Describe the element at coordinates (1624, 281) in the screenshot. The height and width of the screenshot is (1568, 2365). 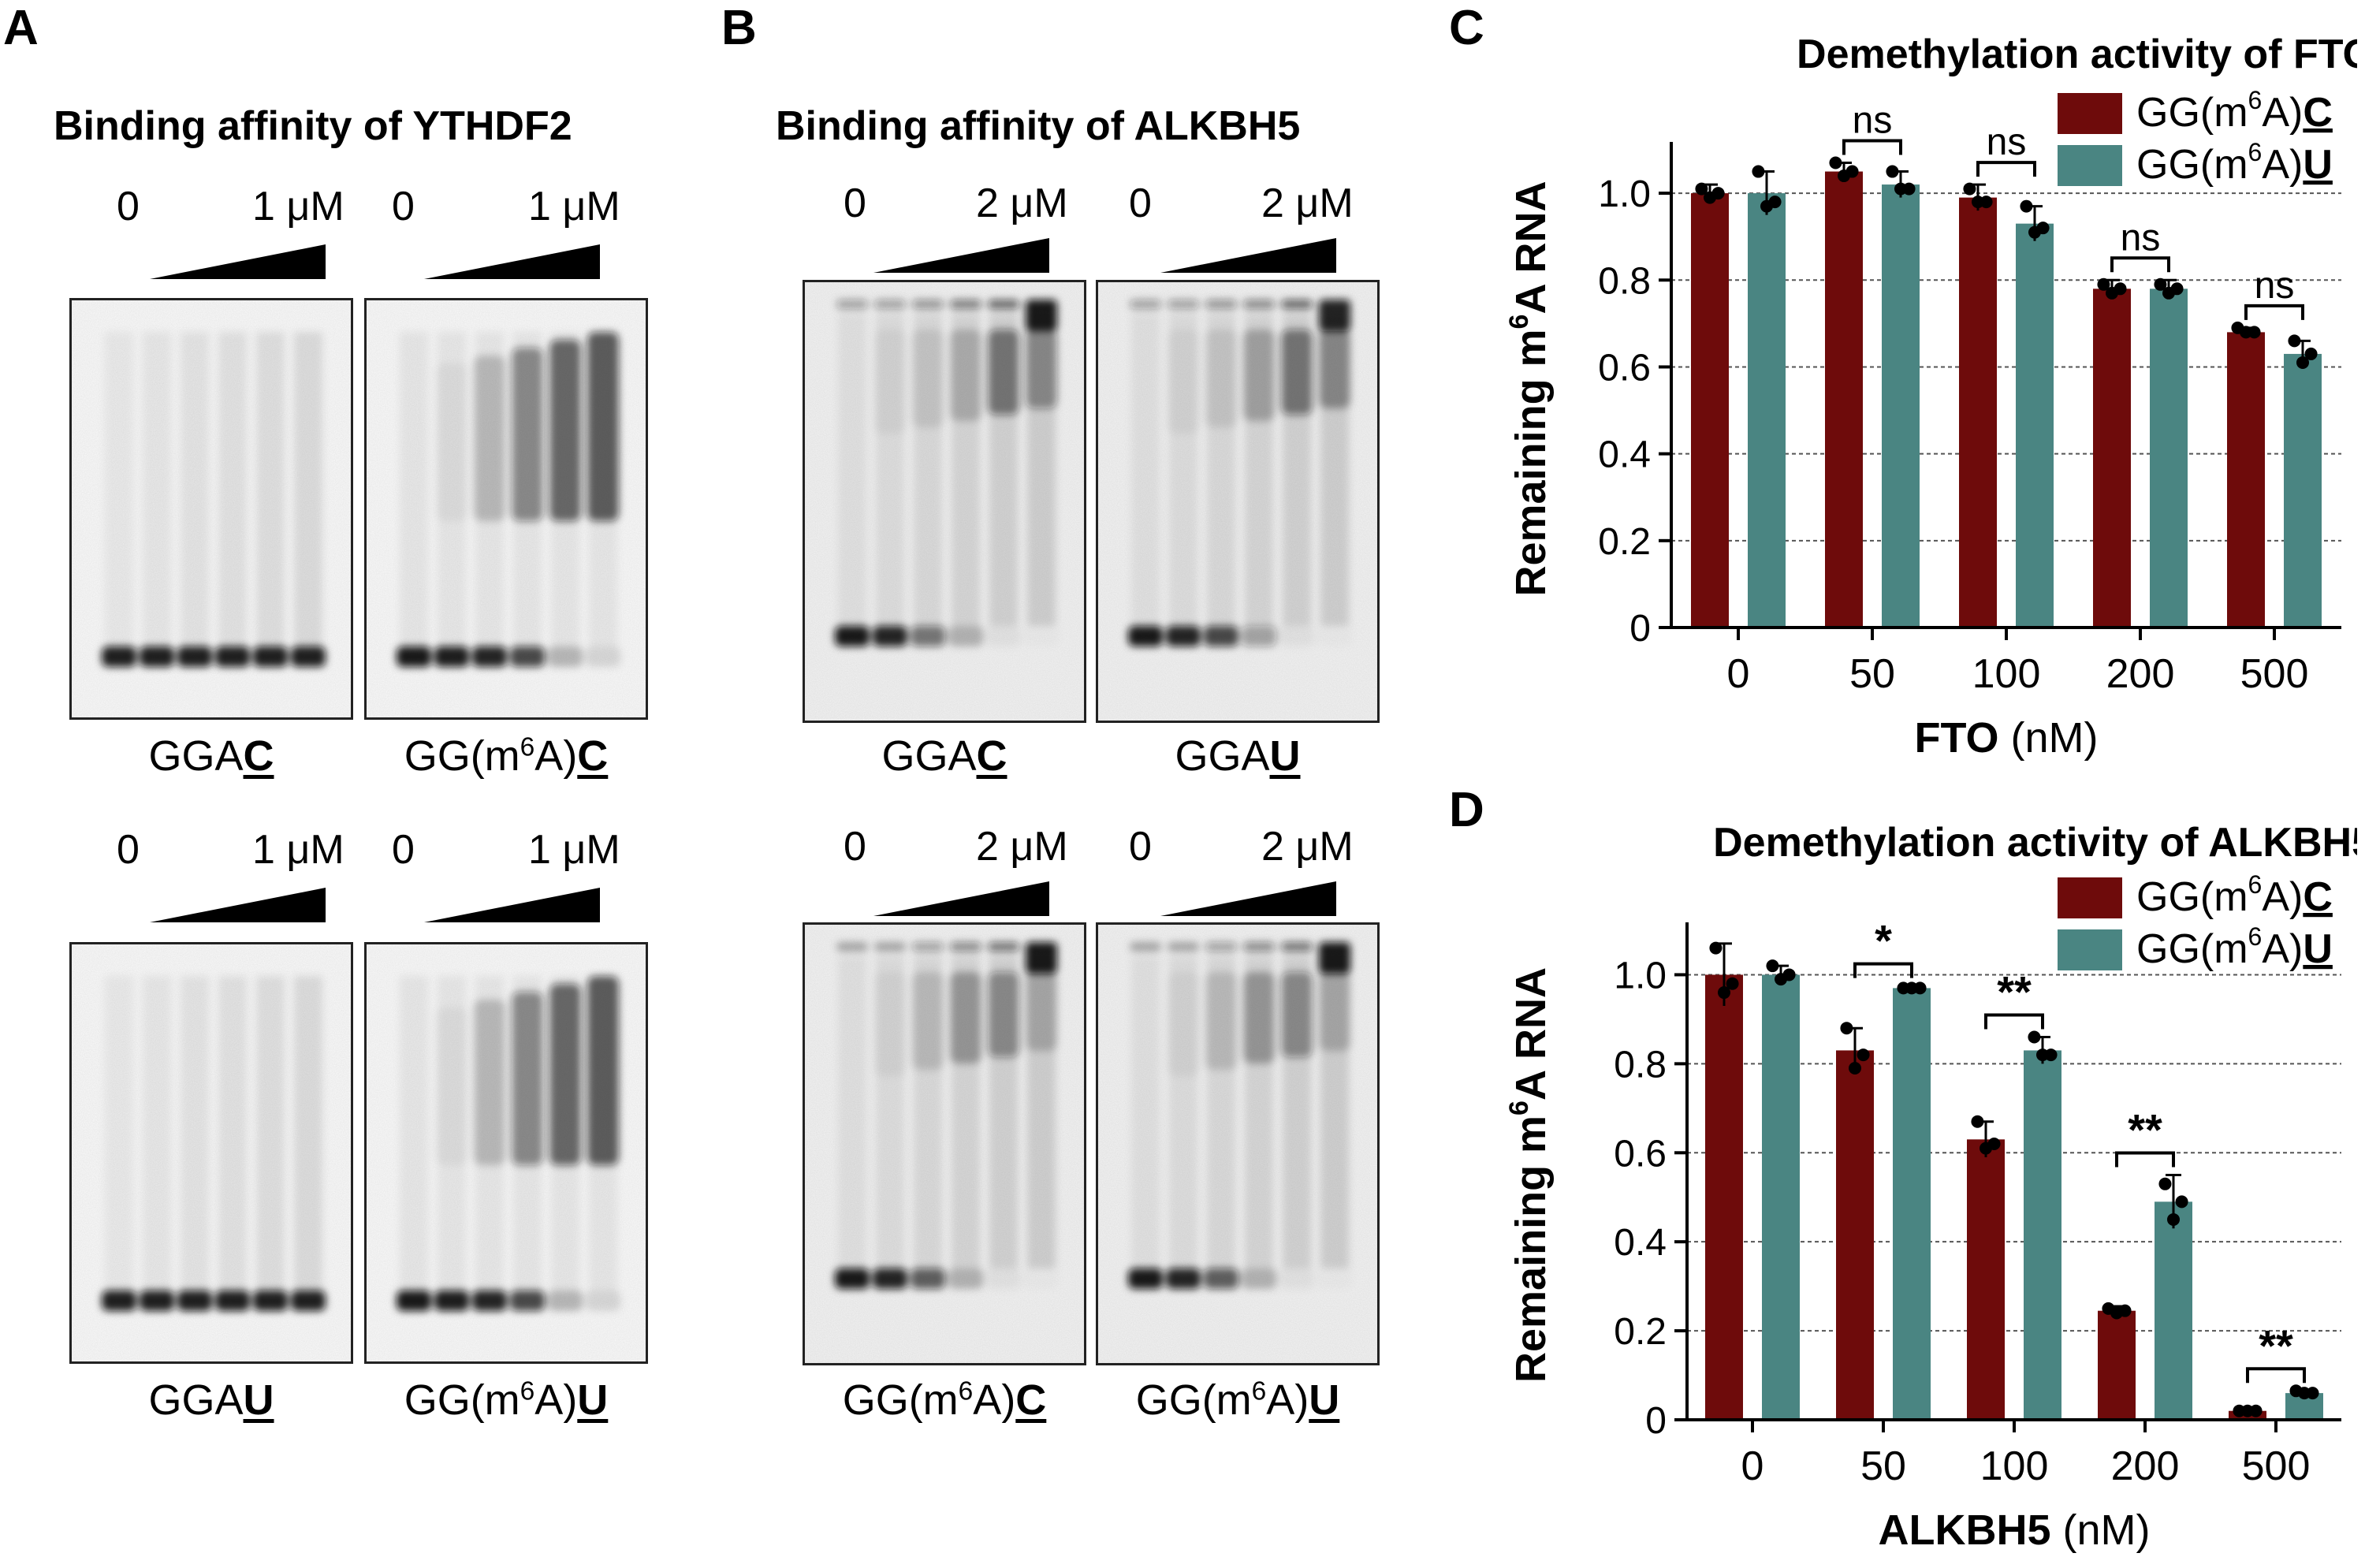
I see `y-tick-label: 0.8` at that location.